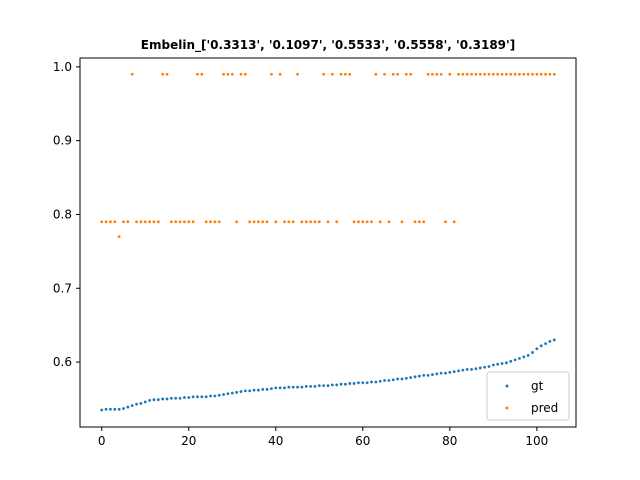 The width and height of the screenshot is (640, 480). What do you see at coordinates (62, 362) in the screenshot?
I see `y-tick-label: 0.6` at bounding box center [62, 362].